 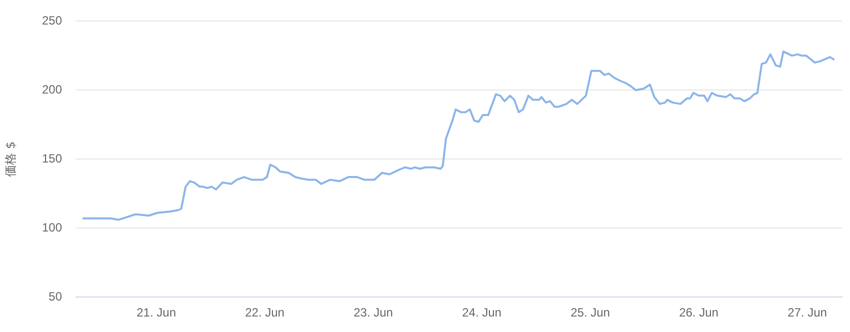 What do you see at coordinates (52, 21) in the screenshot?
I see `y-tick-label: 250` at bounding box center [52, 21].